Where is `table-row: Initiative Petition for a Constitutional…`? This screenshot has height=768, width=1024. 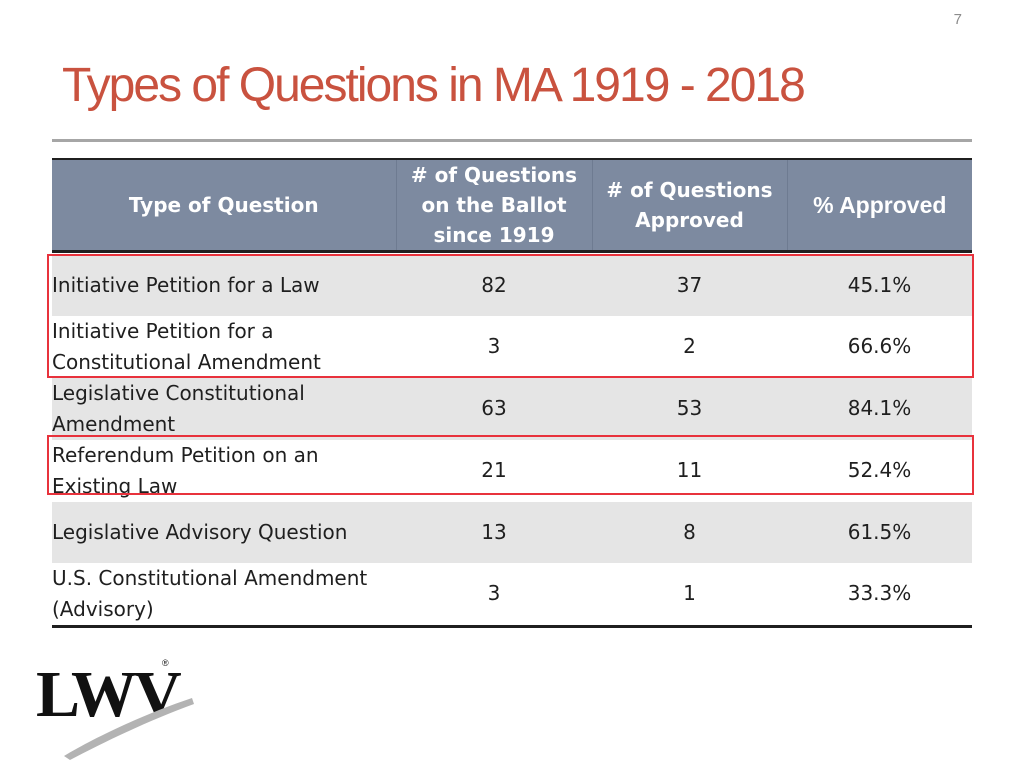 table-row: Initiative Petition for a Constitutional… is located at coordinates (512, 346).